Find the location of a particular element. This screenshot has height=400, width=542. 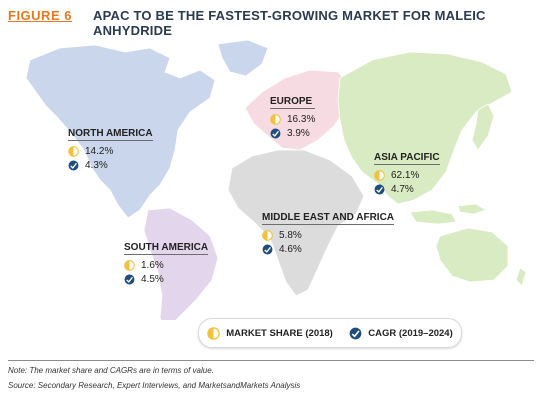

region-new-zealand-shape is located at coordinates (521, 277).